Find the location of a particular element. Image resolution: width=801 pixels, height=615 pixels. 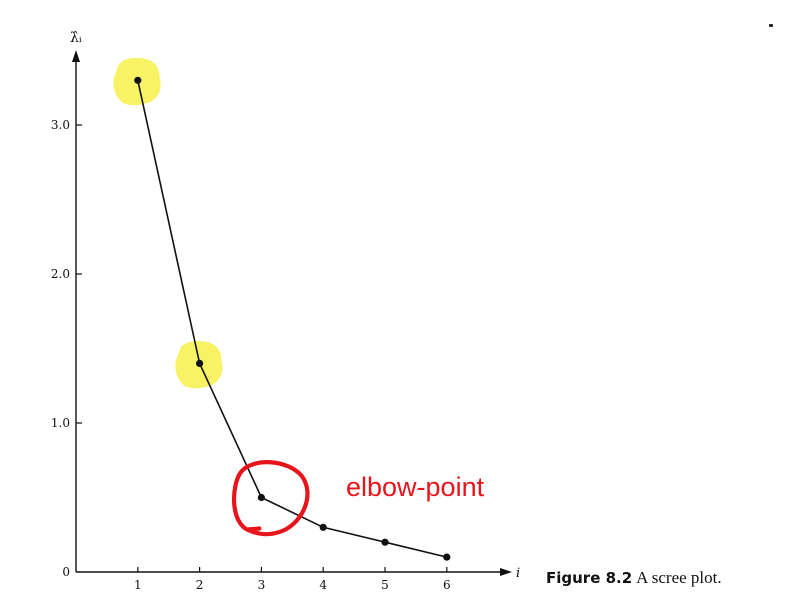

x-tick-label-1: 1 is located at coordinates (138, 585).